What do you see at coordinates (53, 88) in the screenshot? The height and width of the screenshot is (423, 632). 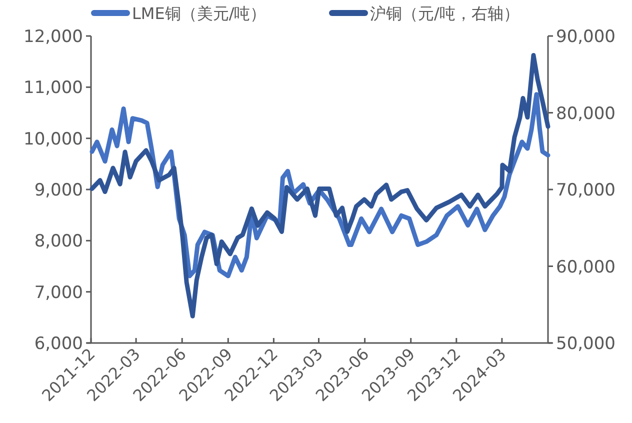 I see `y-tick-label: 11,000` at bounding box center [53, 88].